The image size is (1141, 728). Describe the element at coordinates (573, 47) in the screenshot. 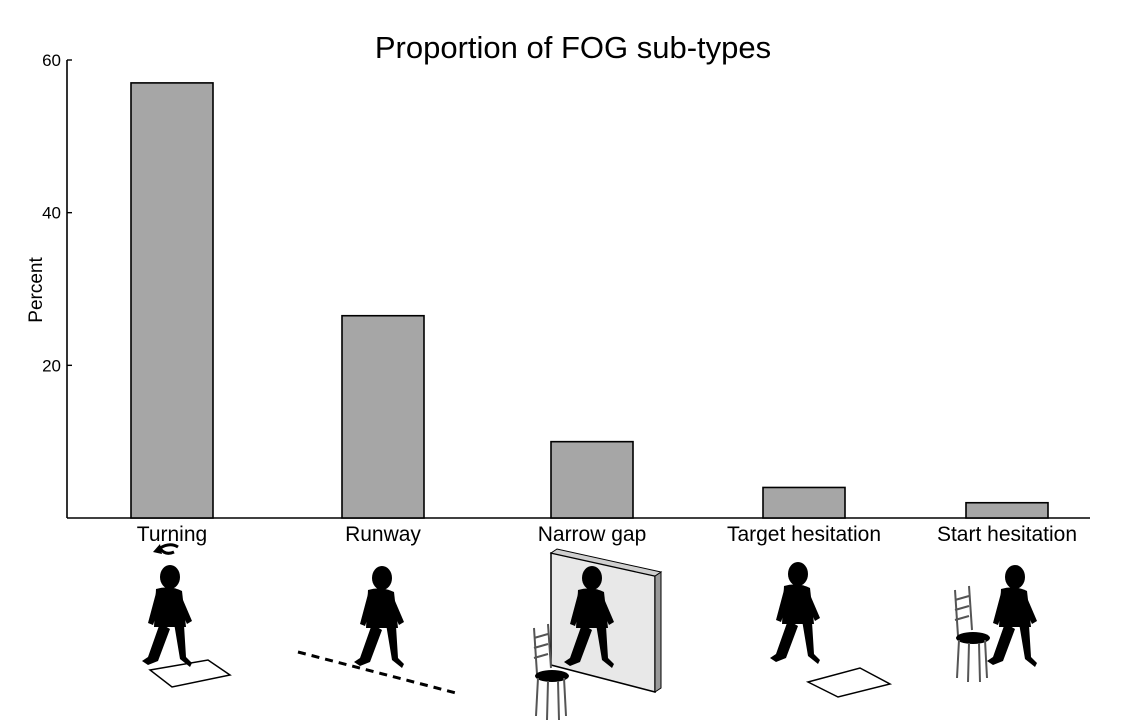

I see `chart-title: Proportion of FOG sub-types` at that location.